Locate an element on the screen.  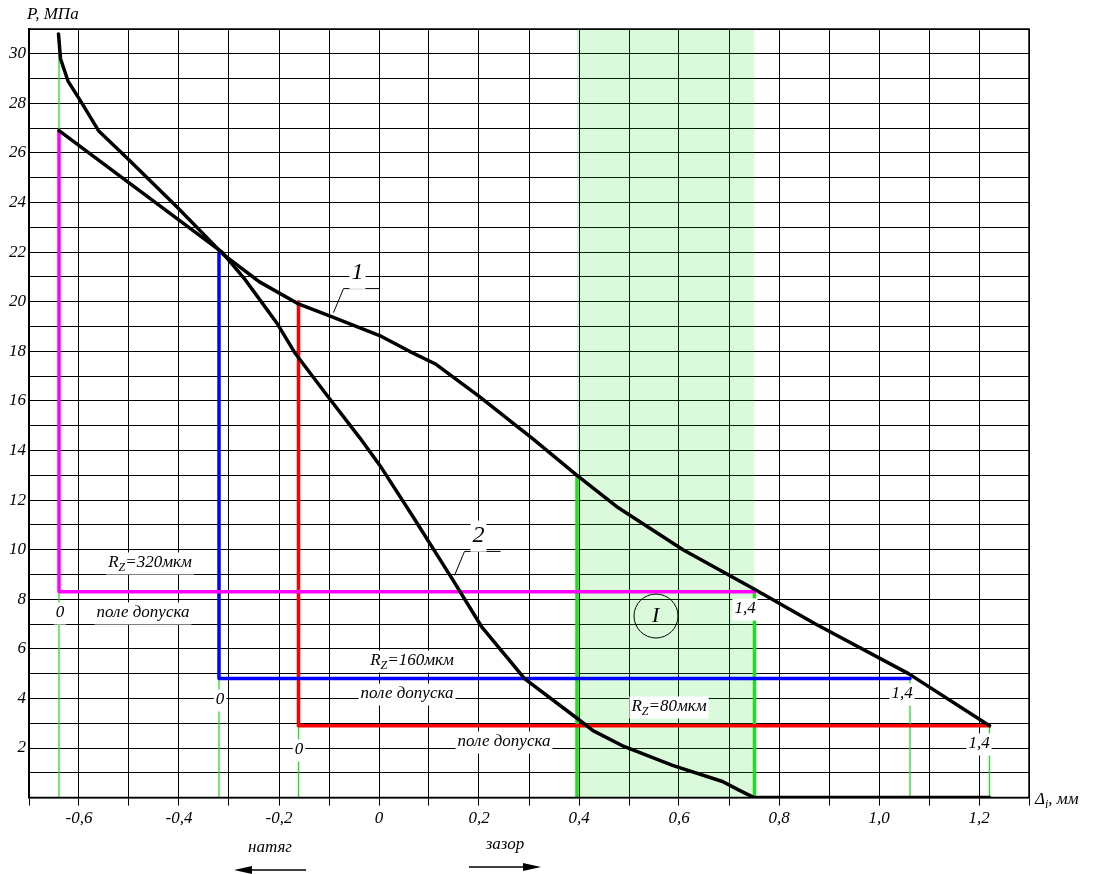
y-tick-label: 22 is located at coordinates (18, 251).